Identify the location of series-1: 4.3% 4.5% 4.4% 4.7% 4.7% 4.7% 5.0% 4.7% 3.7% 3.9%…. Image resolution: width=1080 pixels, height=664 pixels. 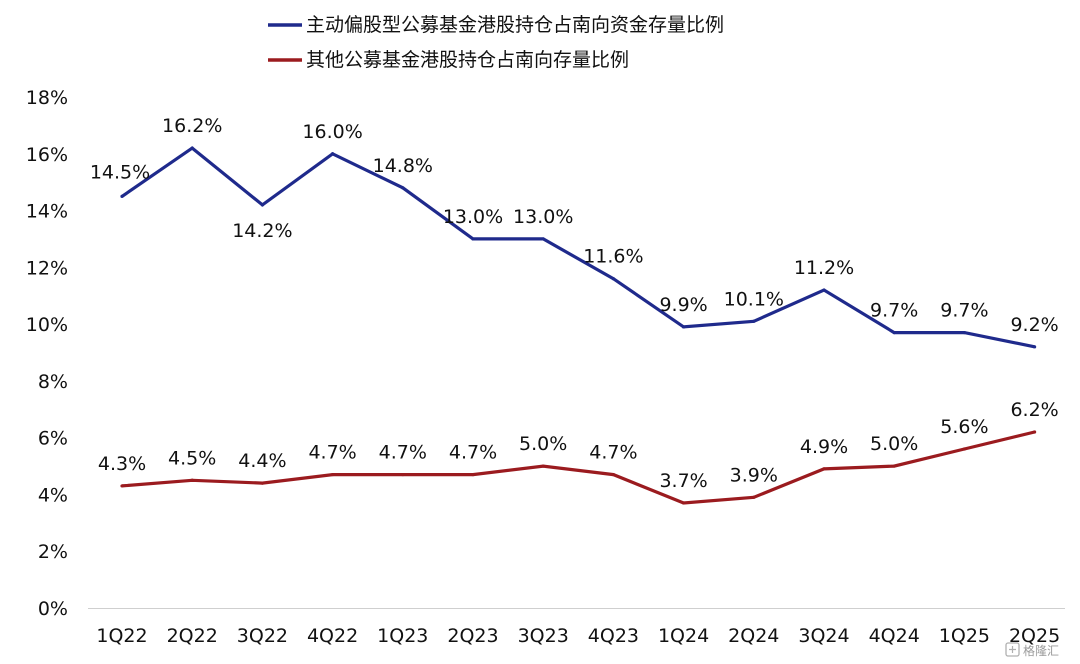
(578, 452).